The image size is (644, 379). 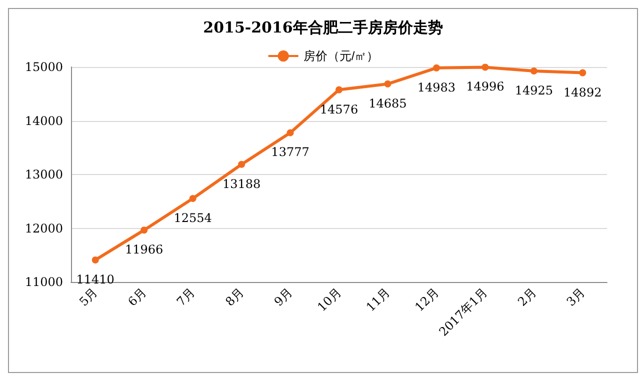 I want to click on x-tick-label: 9月, so click(x=283, y=297).